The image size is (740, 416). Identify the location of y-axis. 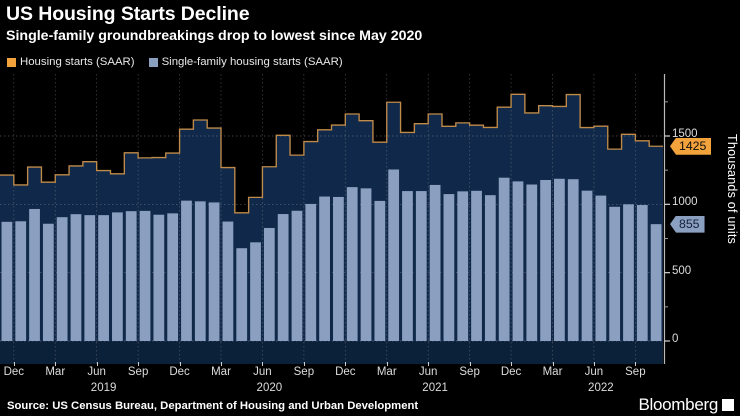
(666, 219).